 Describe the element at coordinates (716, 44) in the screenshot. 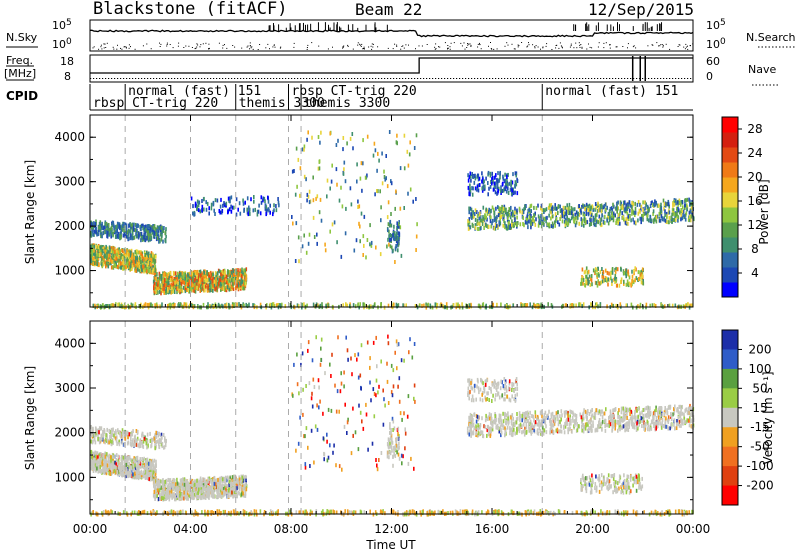

I see `noise-right-tick-low: 100` at that location.